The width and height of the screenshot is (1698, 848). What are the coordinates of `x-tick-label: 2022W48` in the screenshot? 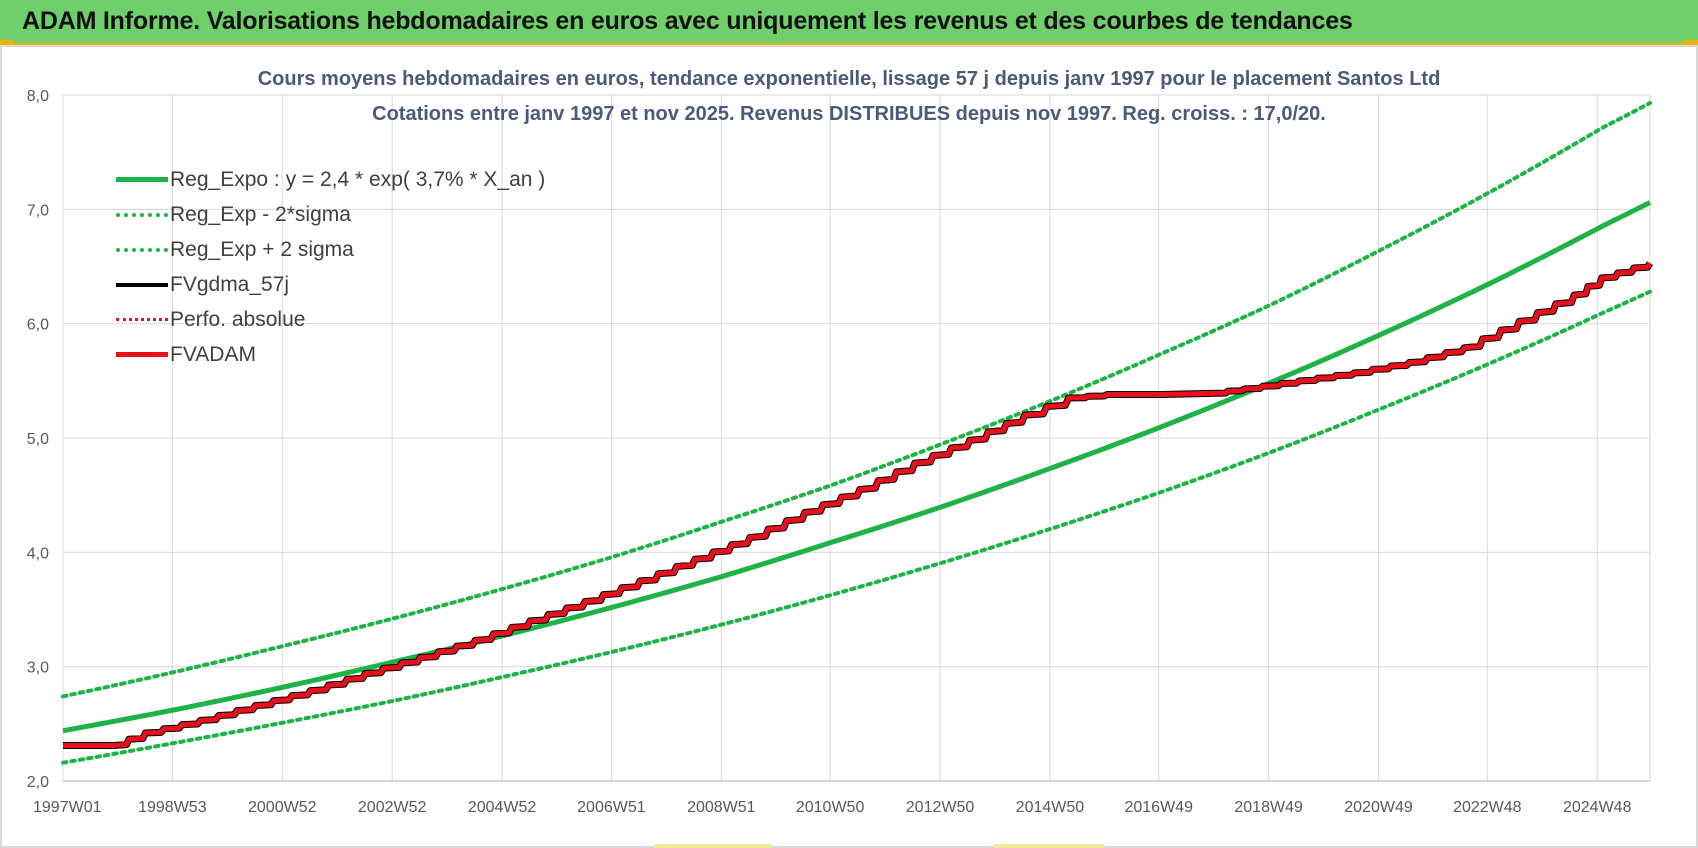 It's located at (1487, 807).